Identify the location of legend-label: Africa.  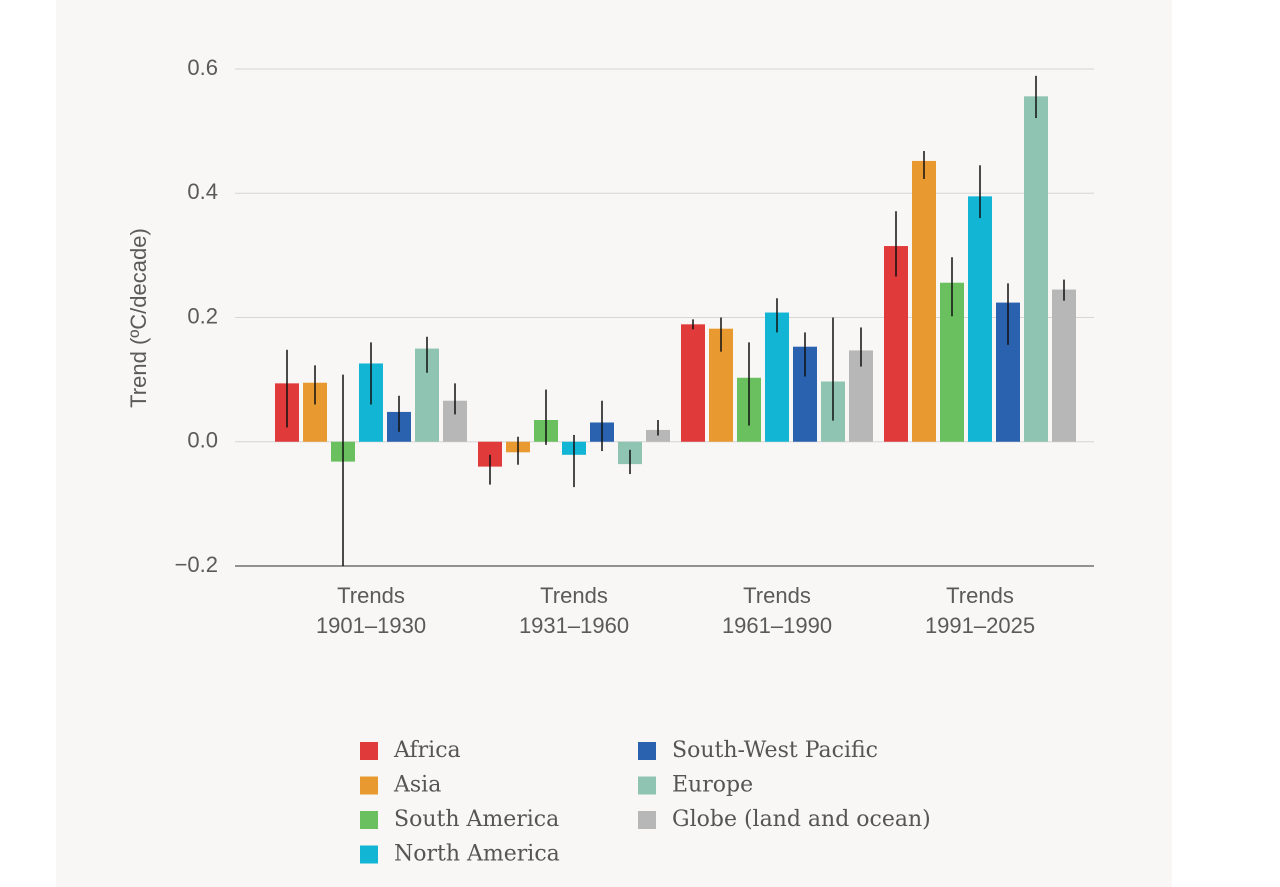
(427, 750).